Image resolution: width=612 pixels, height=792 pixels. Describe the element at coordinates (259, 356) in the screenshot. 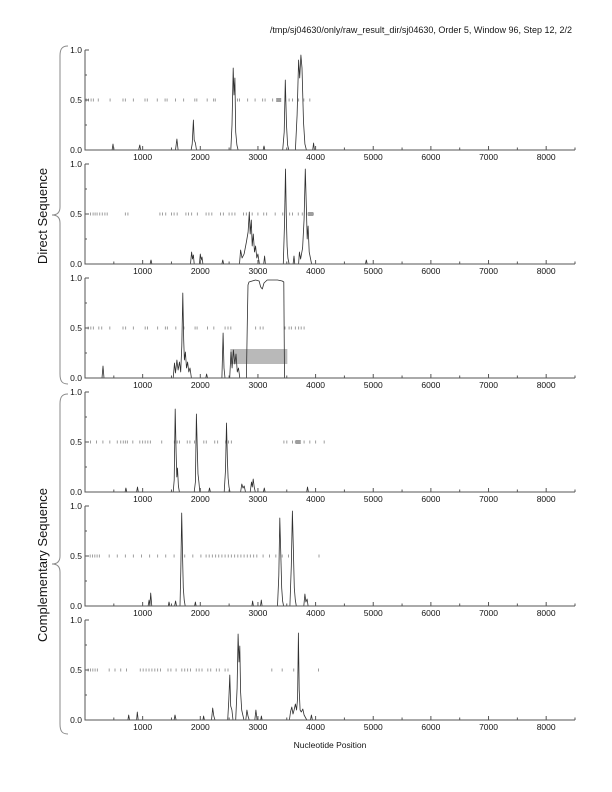

I see `highlight-box` at that location.